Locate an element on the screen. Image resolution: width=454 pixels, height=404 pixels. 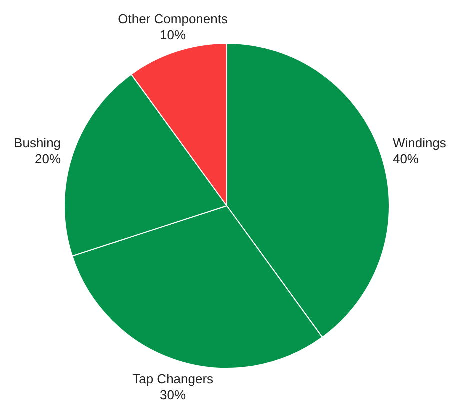
data-label: 40% is located at coordinates (406, 159).